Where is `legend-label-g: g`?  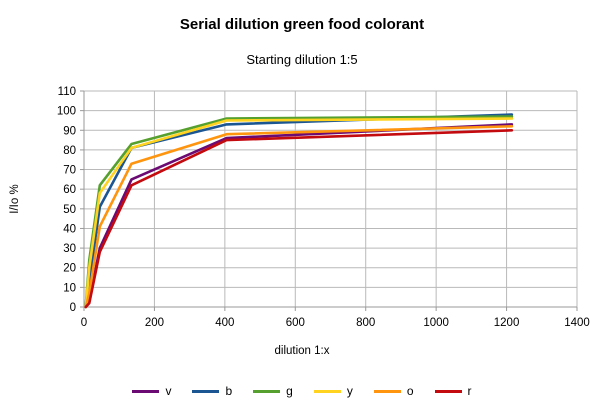 legend-label-g: g is located at coordinates (289, 391).